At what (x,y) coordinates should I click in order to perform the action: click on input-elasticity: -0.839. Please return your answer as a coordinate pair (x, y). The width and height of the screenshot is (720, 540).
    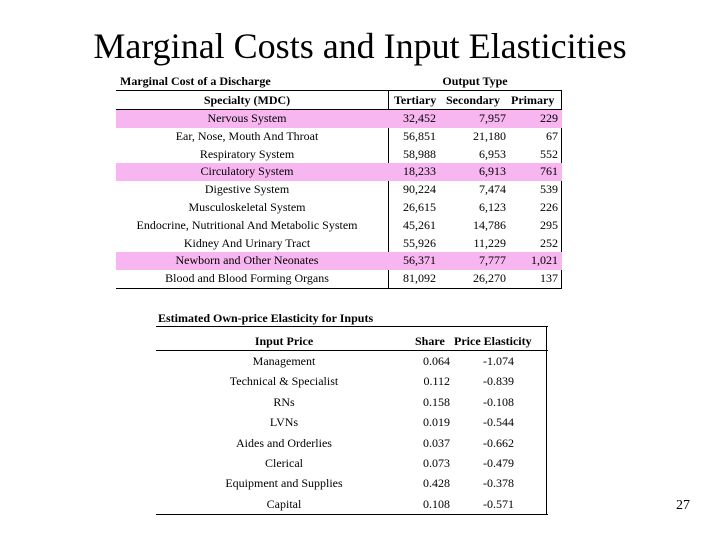
    Looking at the image, I should click on (498, 381).